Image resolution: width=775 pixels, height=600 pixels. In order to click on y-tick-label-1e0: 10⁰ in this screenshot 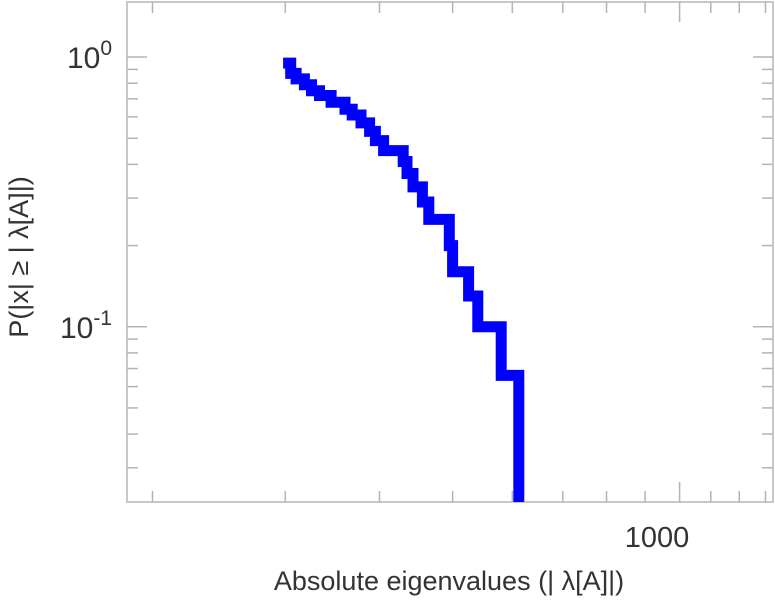, I will do `click(89, 56)`.